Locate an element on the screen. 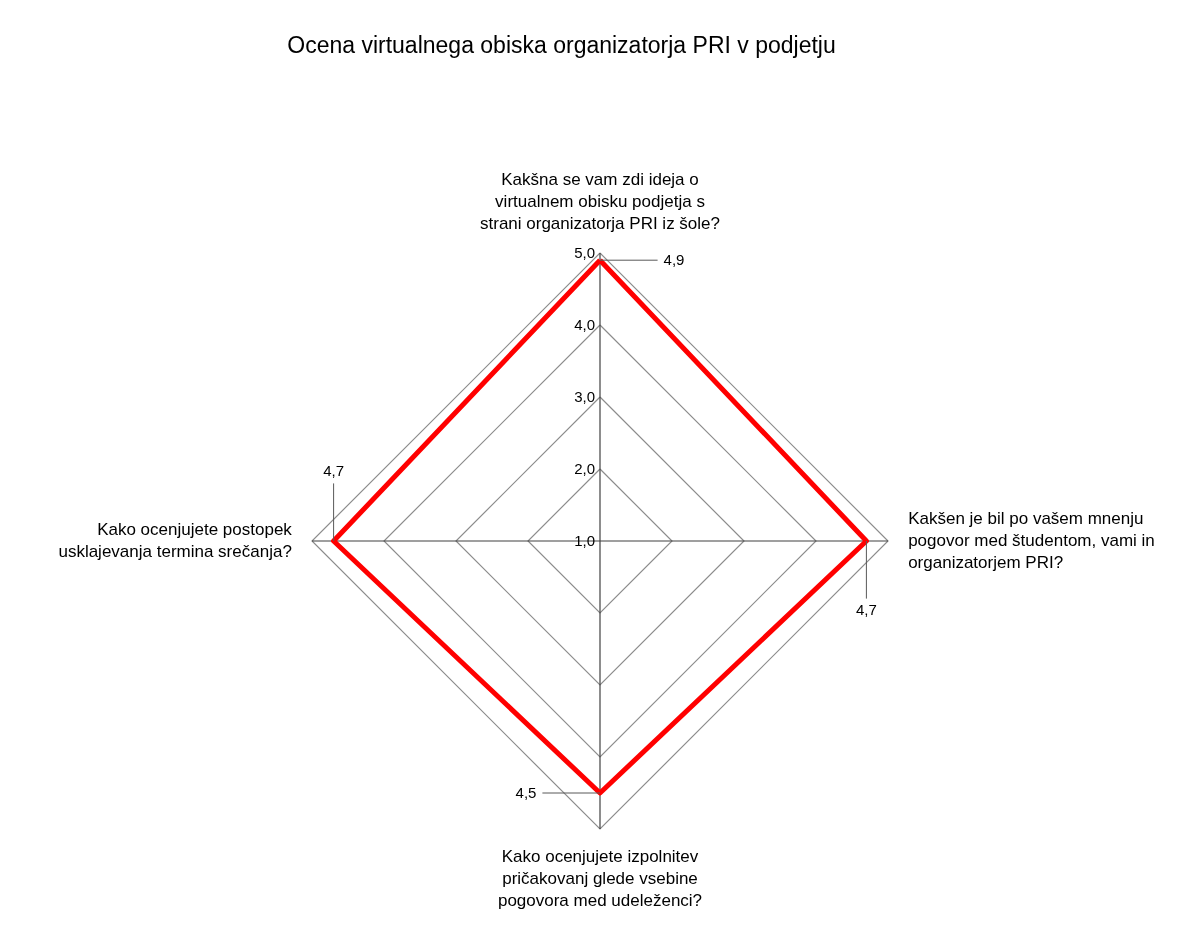 The width and height of the screenshot is (1203, 931). text: 4,9 is located at coordinates (674, 260).